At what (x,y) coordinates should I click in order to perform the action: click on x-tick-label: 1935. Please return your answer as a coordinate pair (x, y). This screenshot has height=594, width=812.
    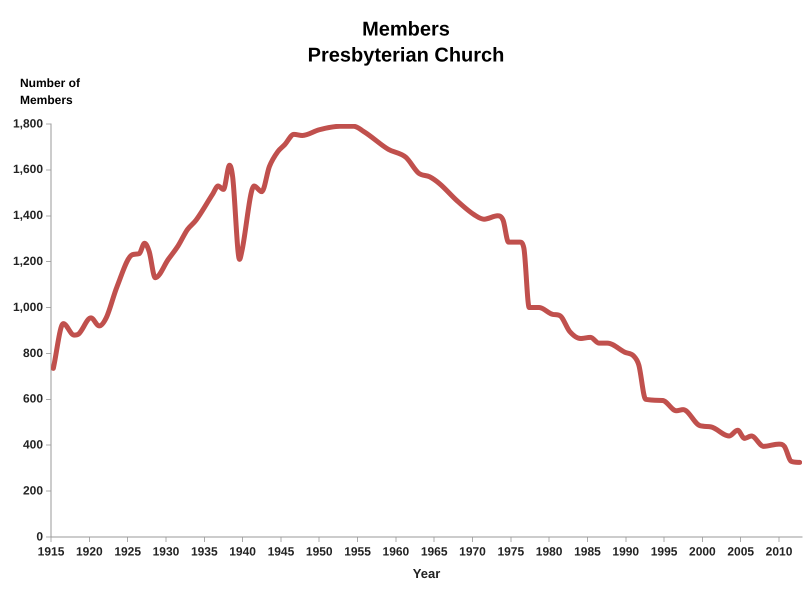
    Looking at the image, I should click on (204, 551).